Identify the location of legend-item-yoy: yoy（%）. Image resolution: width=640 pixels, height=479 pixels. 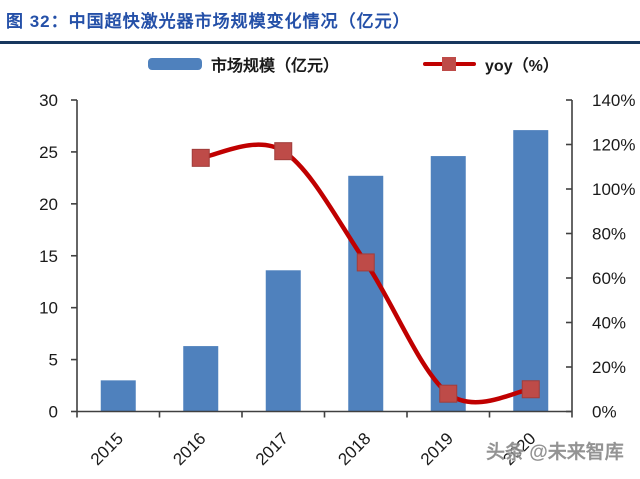
(491, 64).